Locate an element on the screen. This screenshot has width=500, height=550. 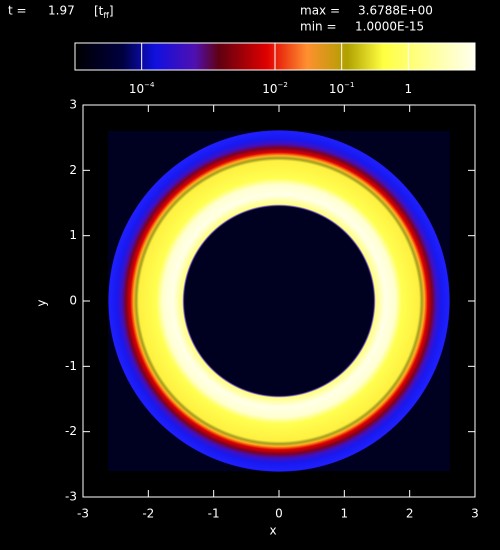
max-value: 3.6788E+00 is located at coordinates (395, 11).